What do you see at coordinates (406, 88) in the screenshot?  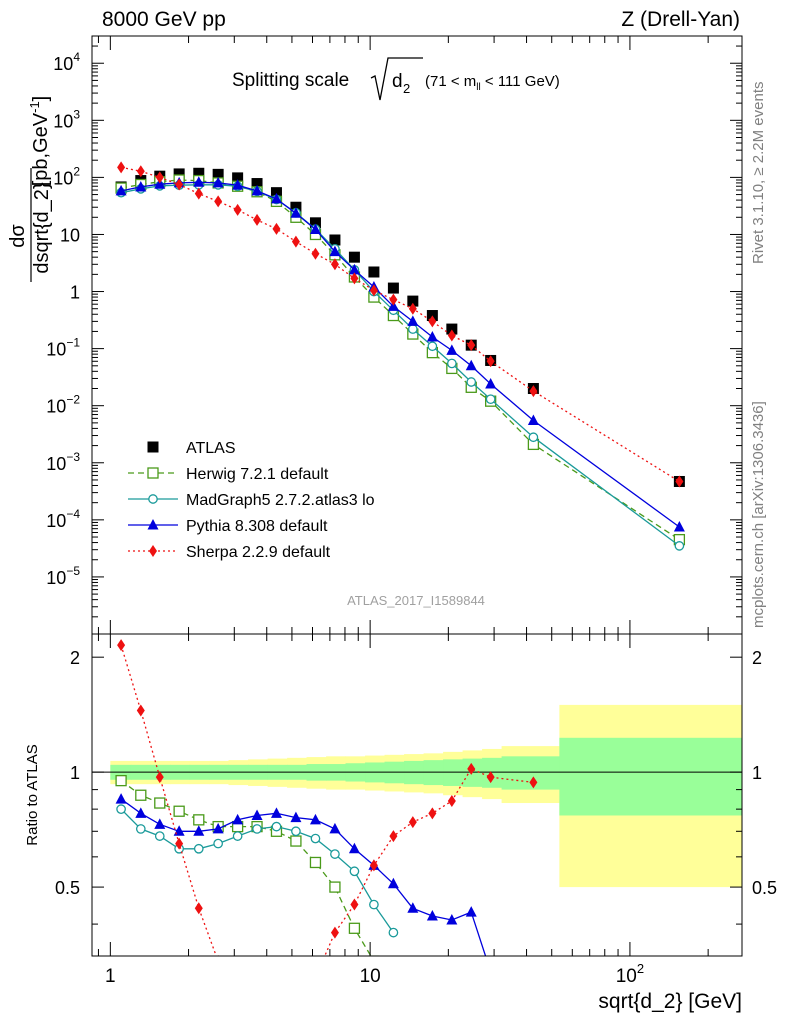 I see `title-sqrt-sub: 2` at bounding box center [406, 88].